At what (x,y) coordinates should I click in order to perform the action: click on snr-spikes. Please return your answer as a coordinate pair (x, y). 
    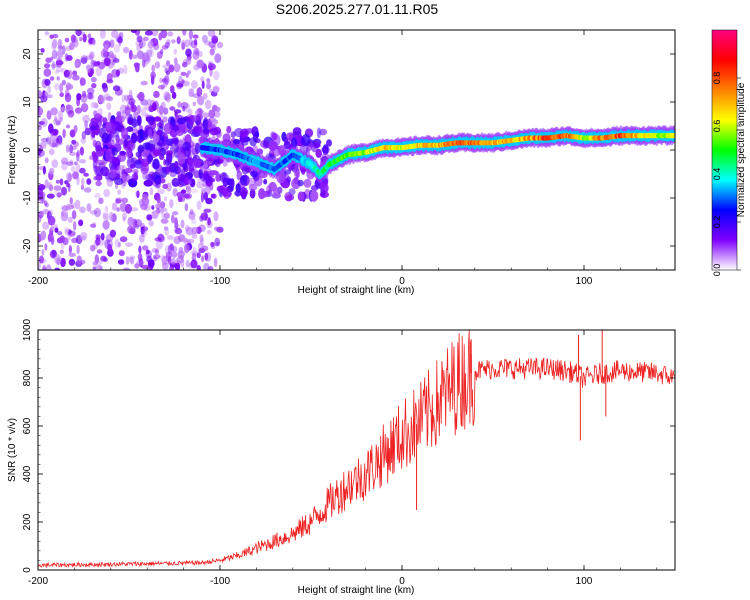
    Looking at the image, I should click on (511, 420).